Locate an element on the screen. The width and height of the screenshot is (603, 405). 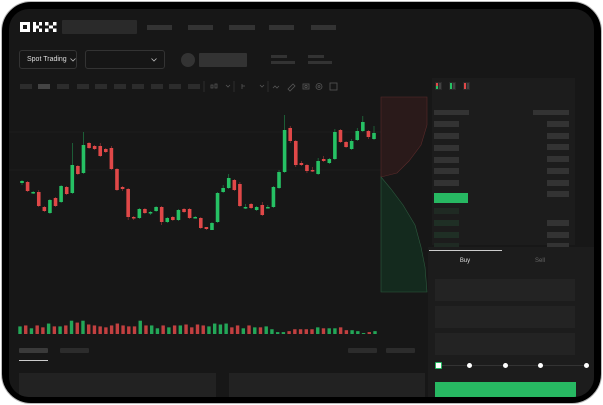
buy-button is located at coordinates (505, 389).